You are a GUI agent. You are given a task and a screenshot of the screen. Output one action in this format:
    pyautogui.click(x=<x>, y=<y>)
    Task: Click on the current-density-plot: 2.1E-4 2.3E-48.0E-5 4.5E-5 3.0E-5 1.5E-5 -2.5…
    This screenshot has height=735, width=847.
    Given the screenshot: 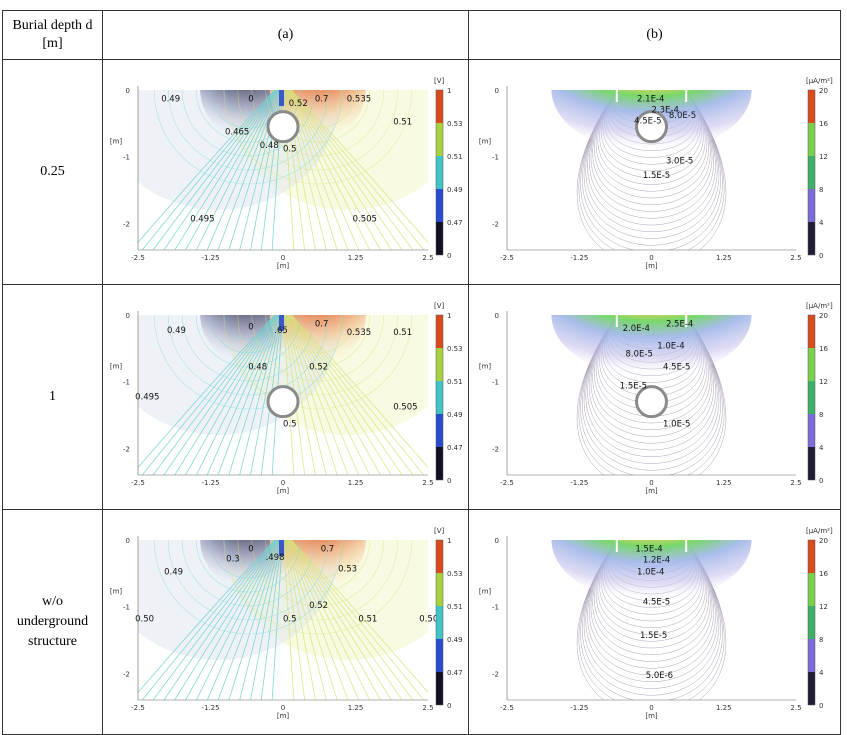 What is the action you would take?
    pyautogui.click(x=656, y=173)
    